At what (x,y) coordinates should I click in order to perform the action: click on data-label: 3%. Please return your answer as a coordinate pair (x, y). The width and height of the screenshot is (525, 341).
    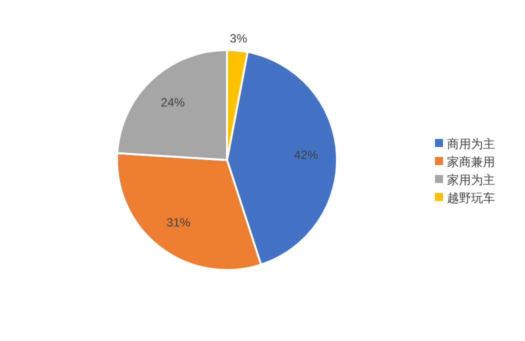
    Looking at the image, I should click on (239, 39).